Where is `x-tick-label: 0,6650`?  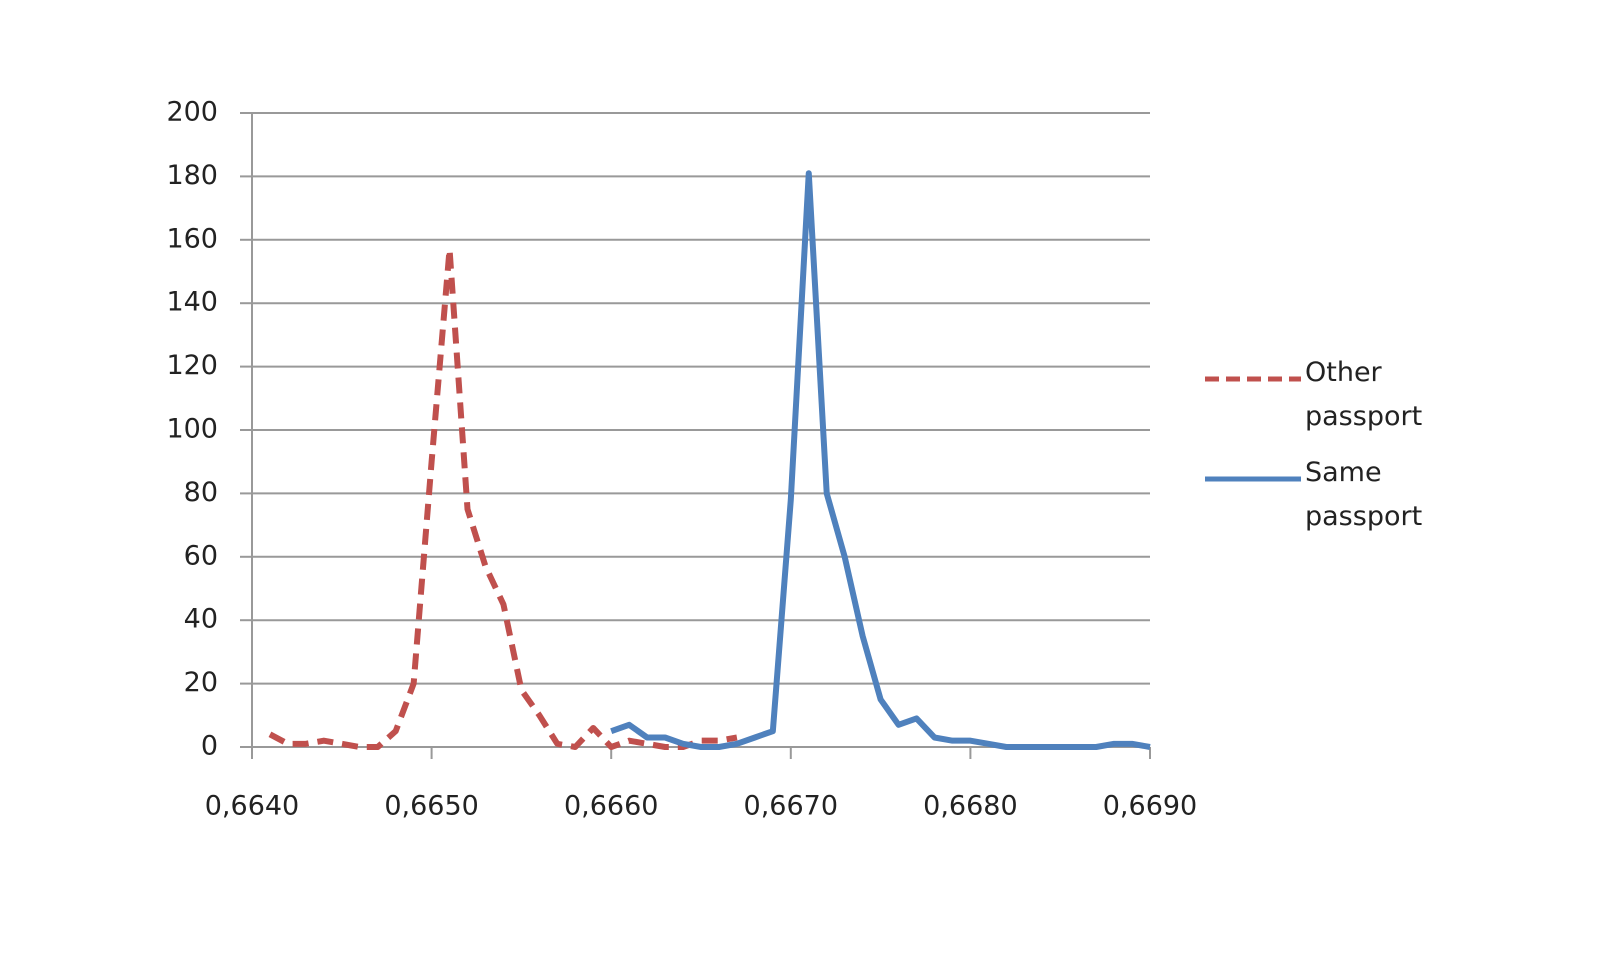
x-tick-label: 0,6650 is located at coordinates (431, 806).